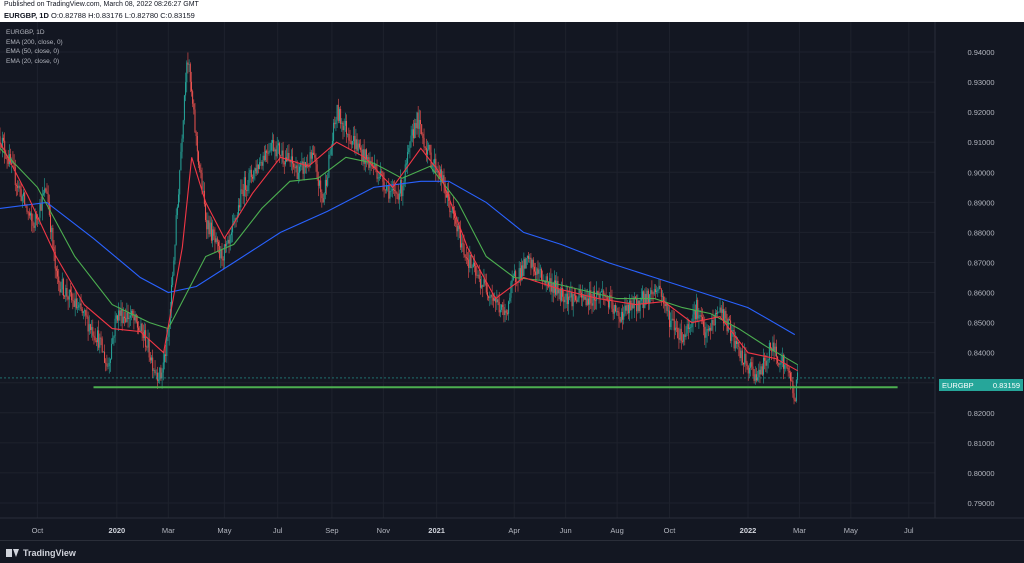 This screenshot has width=1024, height=563. Describe the element at coordinates (25, 32) in the screenshot. I see `legend-symbol: EURGBP, 1D` at that location.